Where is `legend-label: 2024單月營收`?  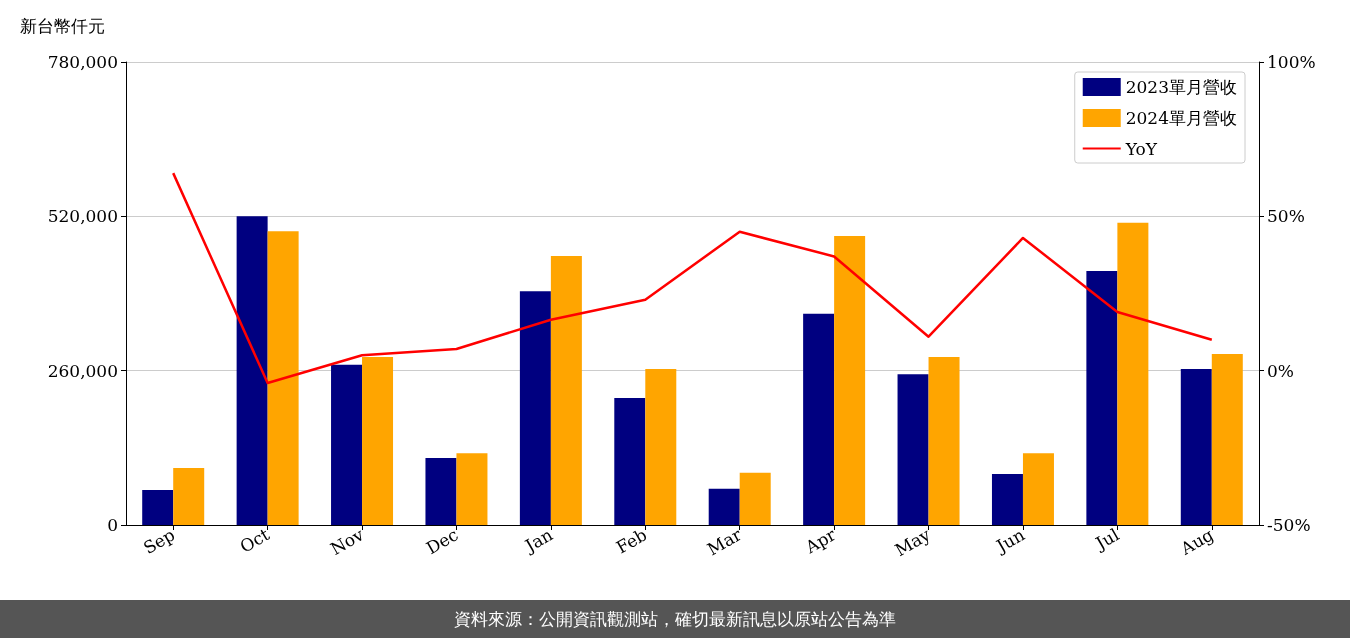 legend-label: 2024單月營收 is located at coordinates (1181, 118).